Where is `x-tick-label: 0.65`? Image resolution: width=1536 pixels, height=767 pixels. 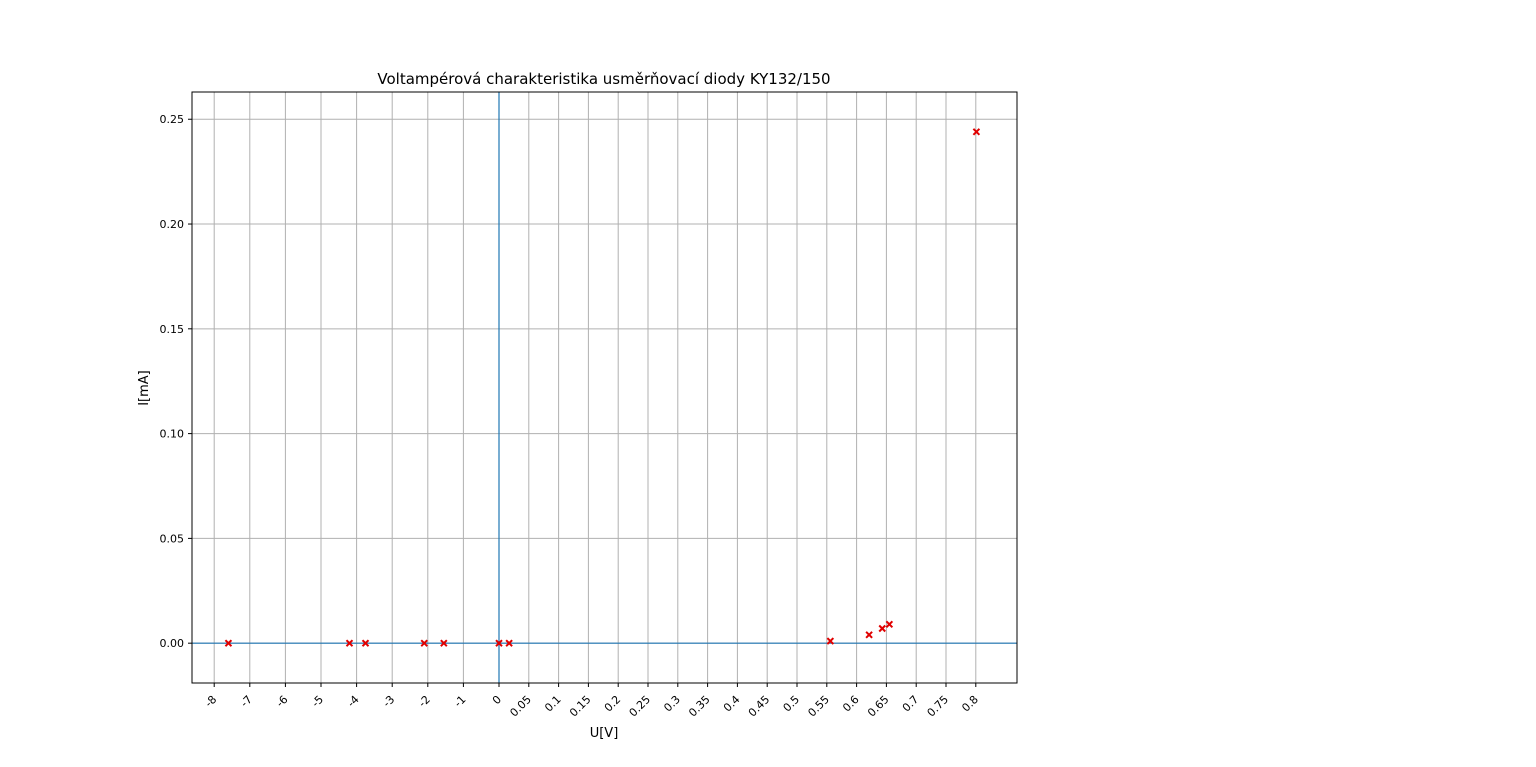 x-tick-label: 0.65 is located at coordinates (878, 706).